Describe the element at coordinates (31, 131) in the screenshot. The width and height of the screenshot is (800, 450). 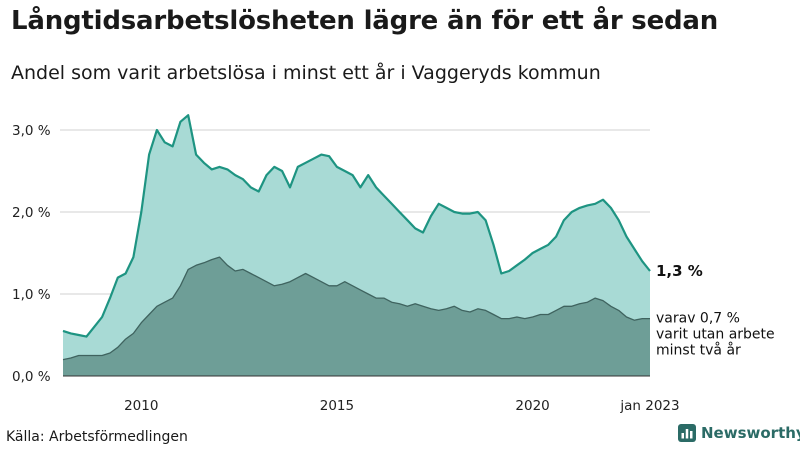
I see `y-tick-label: 3,0 %` at that location.